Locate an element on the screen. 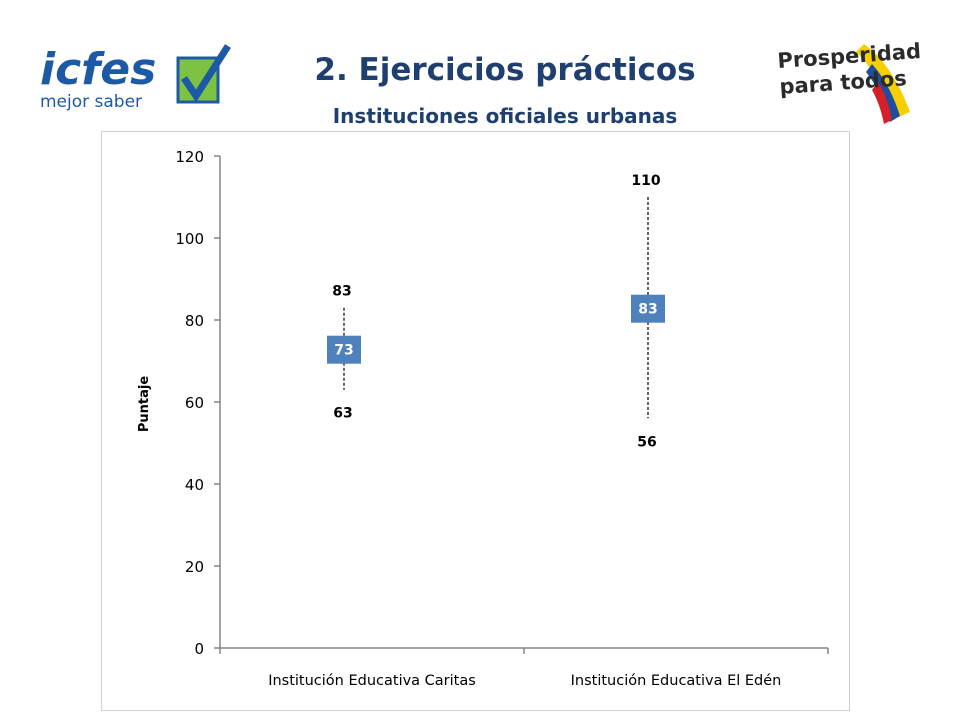 The height and width of the screenshot is (720, 960). x-category-label: Institución Educativa Caritas is located at coordinates (372, 681).